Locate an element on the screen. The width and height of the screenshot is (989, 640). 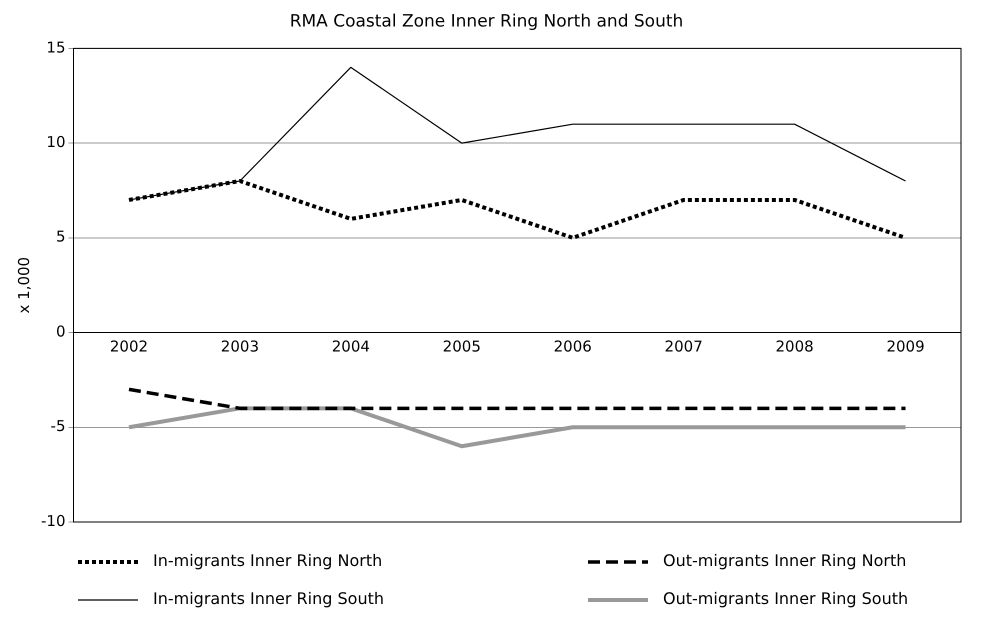
y-tick-label: 5 is located at coordinates (61, 237).